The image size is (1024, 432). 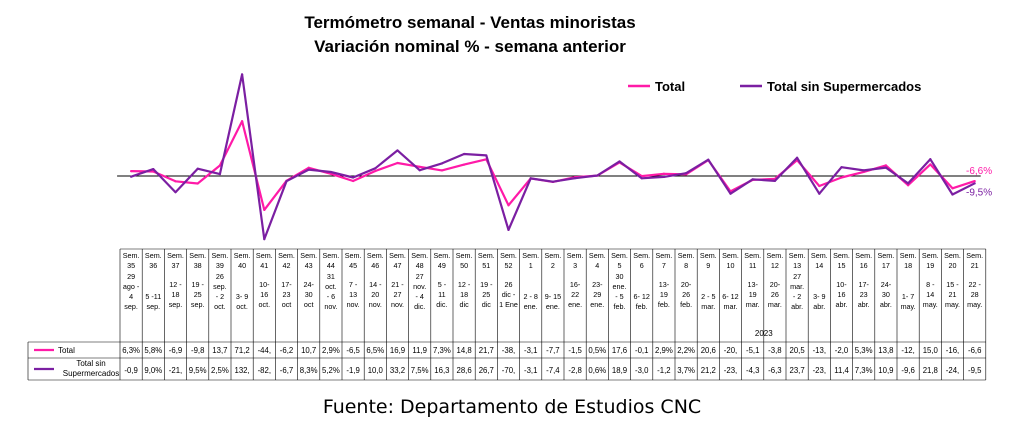 I want to click on data-label-sin-super: 16,3, so click(x=441, y=370).